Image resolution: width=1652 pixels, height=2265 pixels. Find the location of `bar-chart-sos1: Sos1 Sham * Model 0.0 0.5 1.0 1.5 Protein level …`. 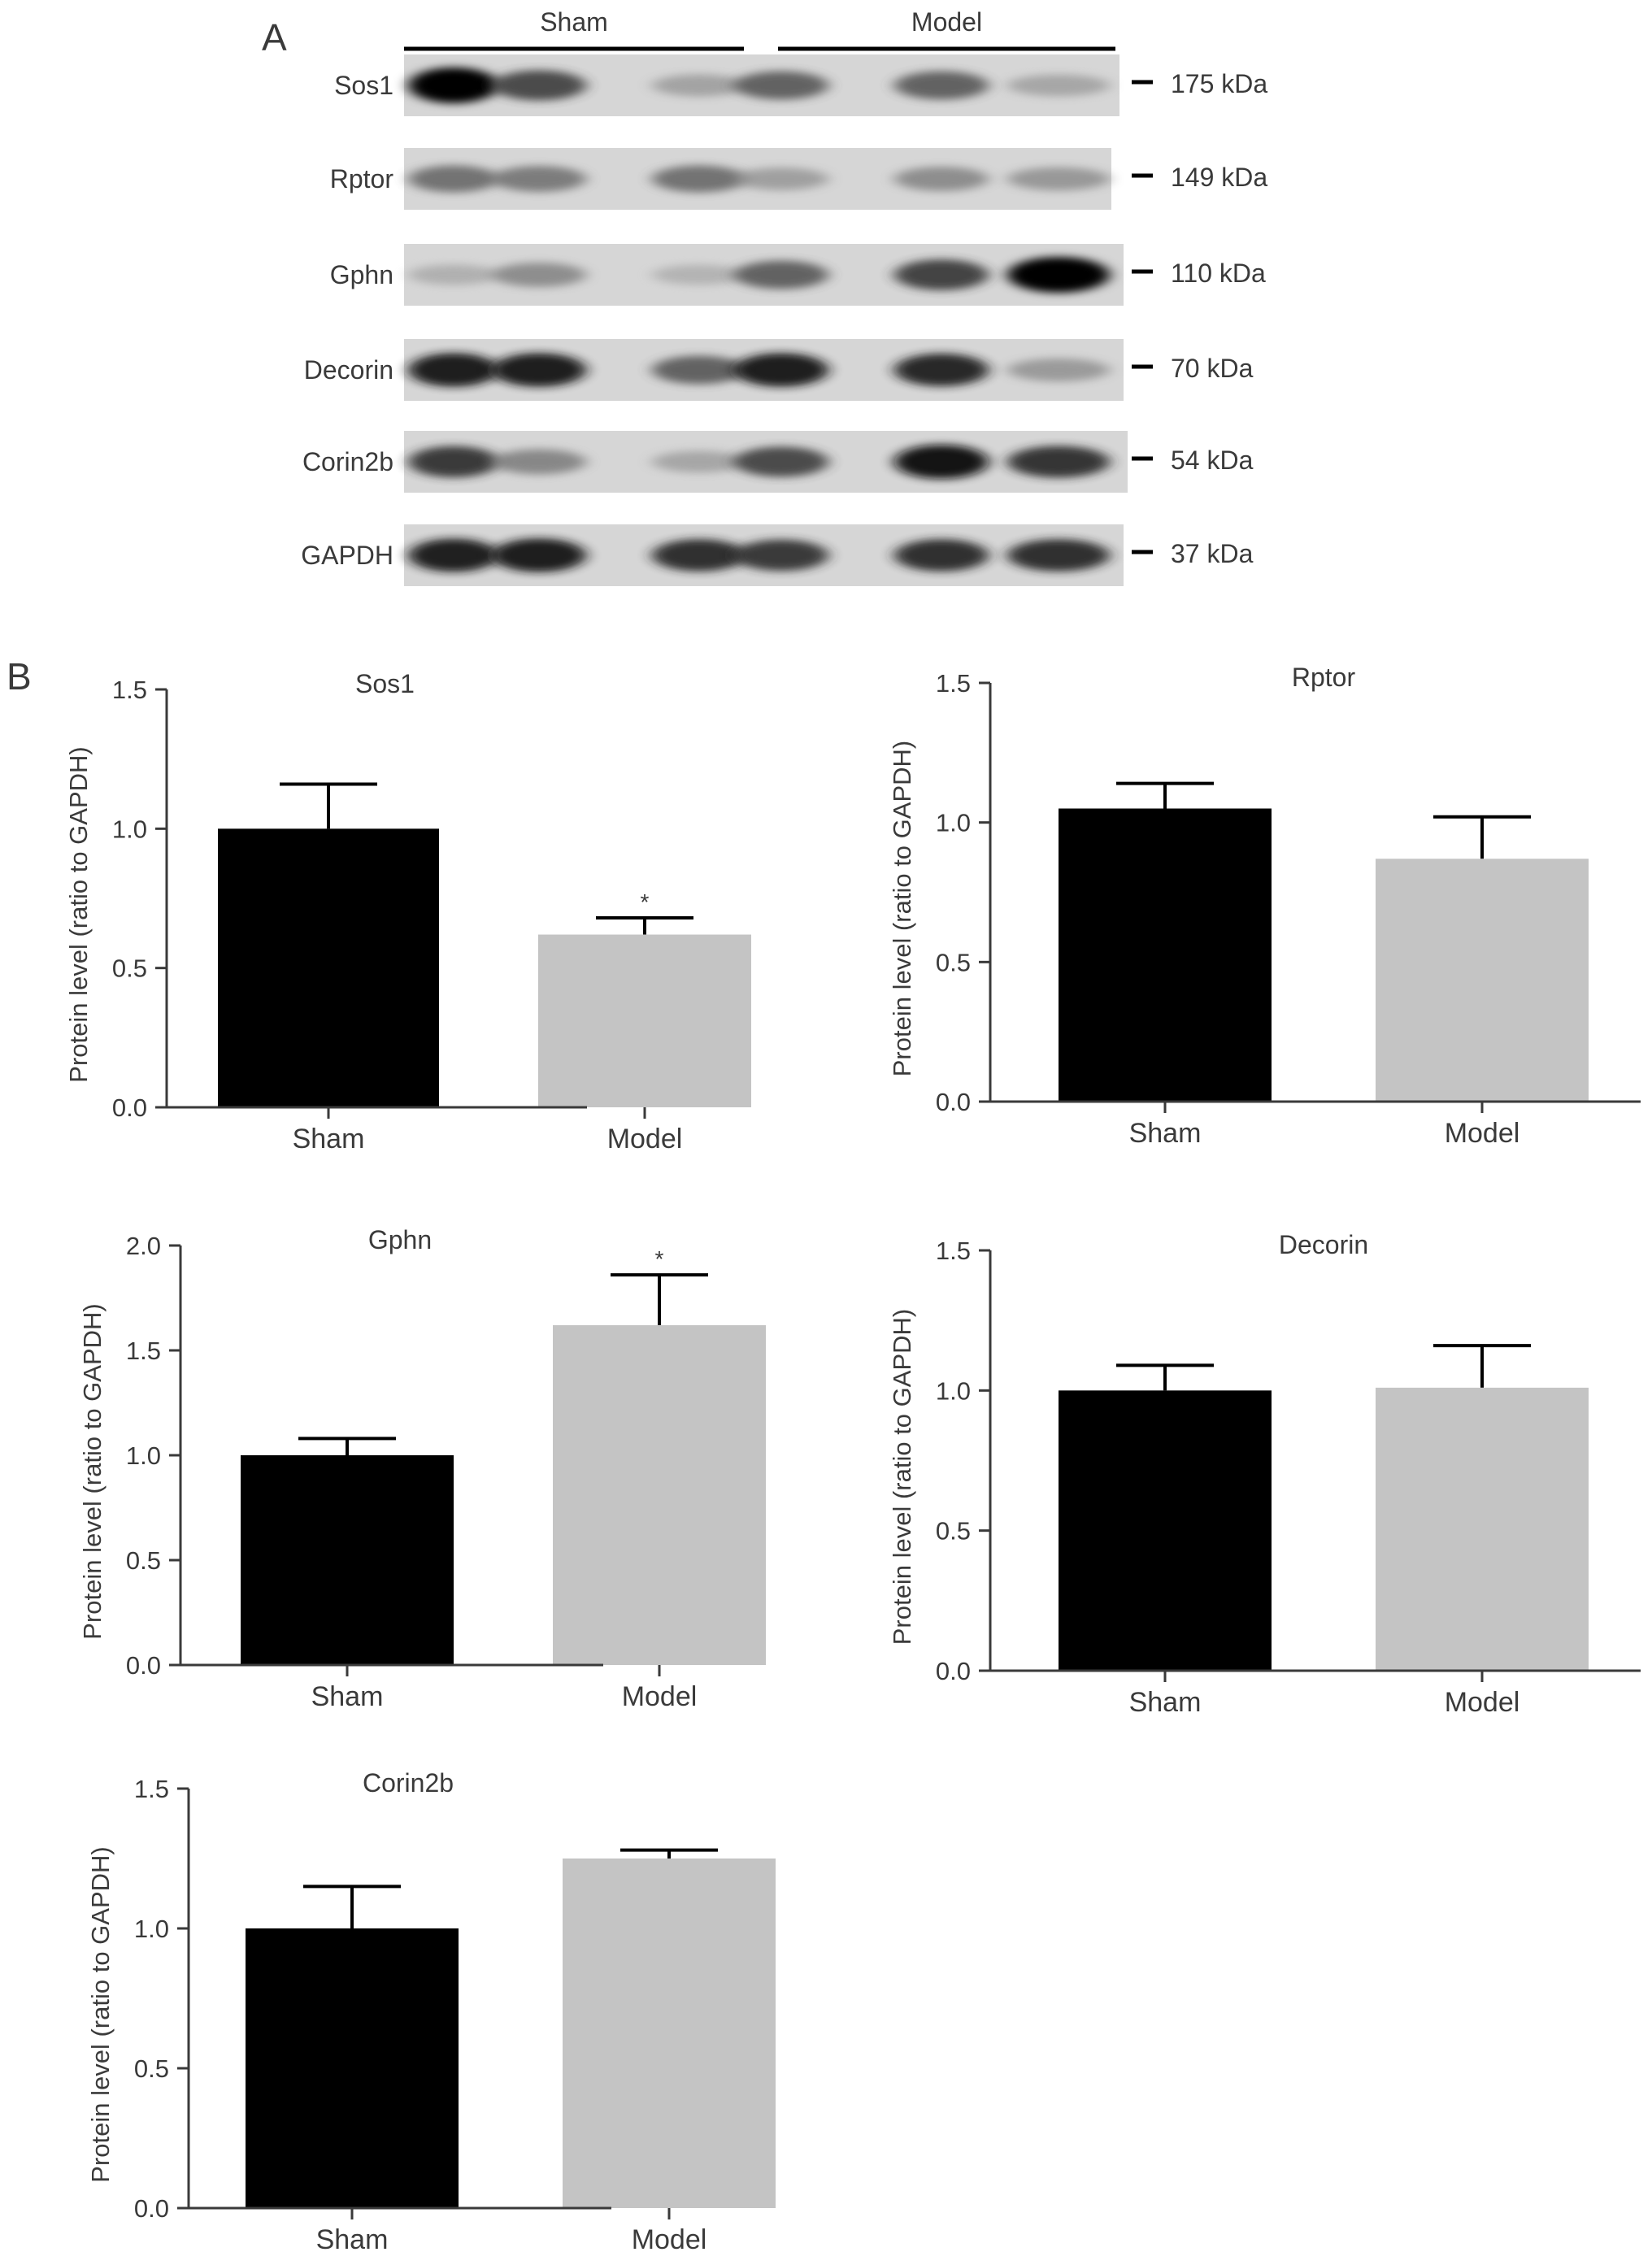

bar-chart-sos1: Sos1 Sham * Model 0.0 0.5 1.0 1.5 Protein level … is located at coordinates (407, 911).